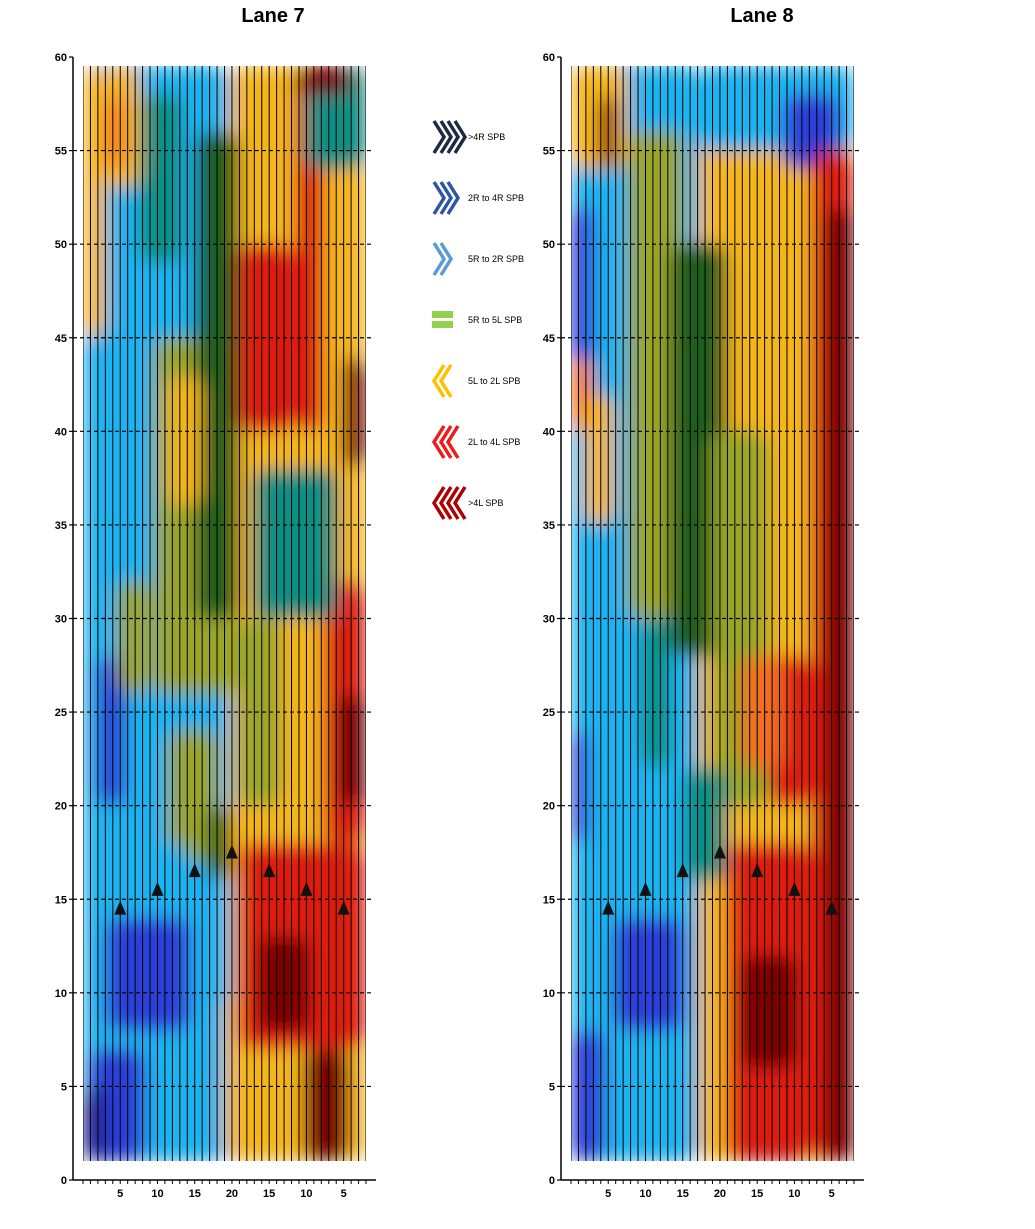  Describe the element at coordinates (720, 879) in the screenshot. I see `lane-8-markers` at that location.